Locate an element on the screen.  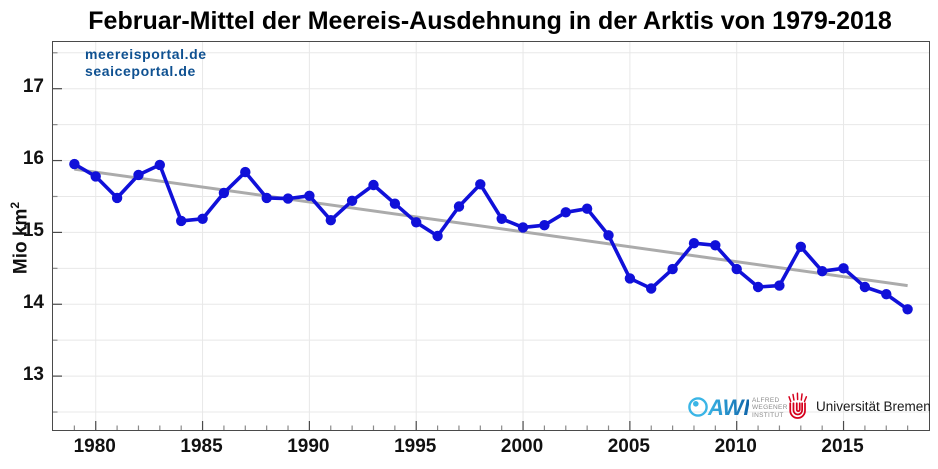
x-tick-label: 1995 is located at coordinates (415, 446).